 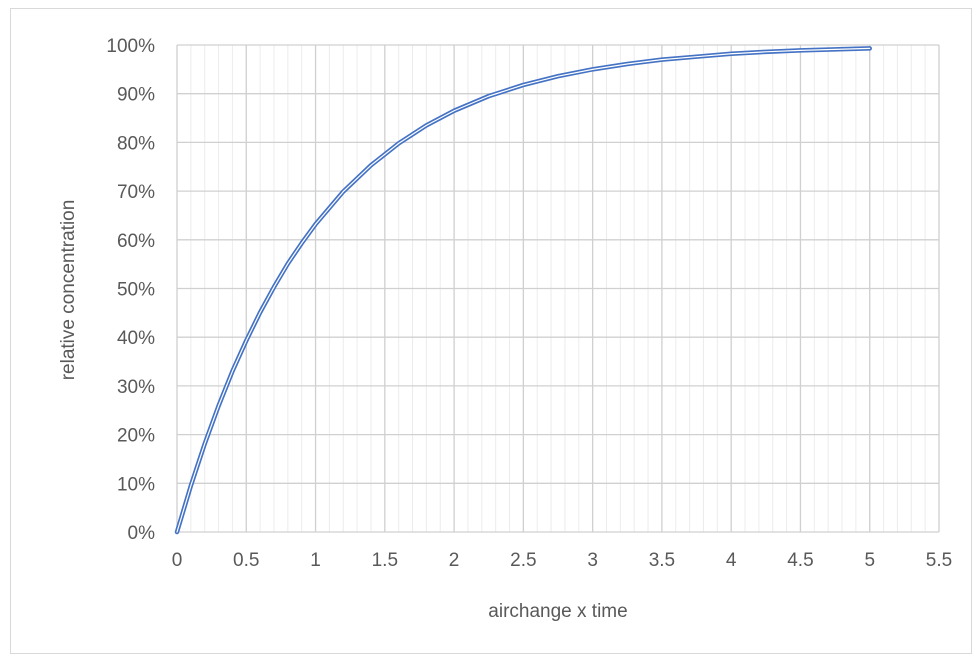 I want to click on x-tick-label: 2.5, so click(x=523, y=560).